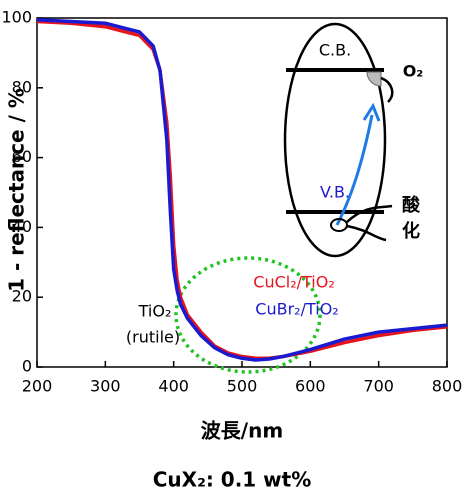 This screenshot has width=462, height=503. I want to click on hole, so click(339, 225).